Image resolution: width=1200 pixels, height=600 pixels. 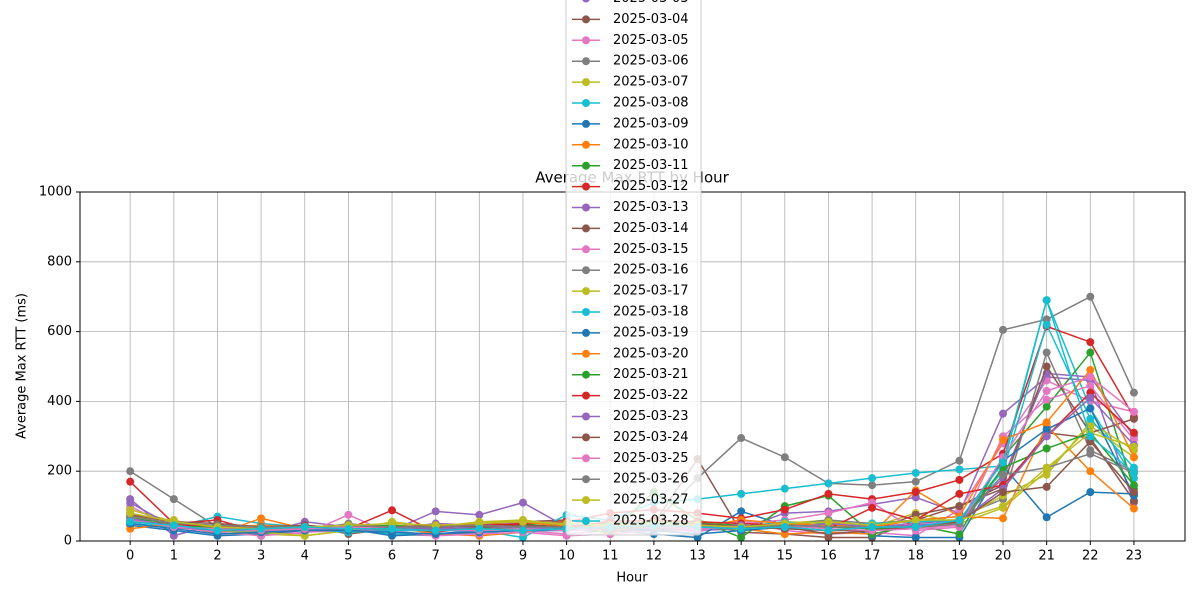 I want to click on legend-label: 2025-03-17, so click(x=651, y=291).